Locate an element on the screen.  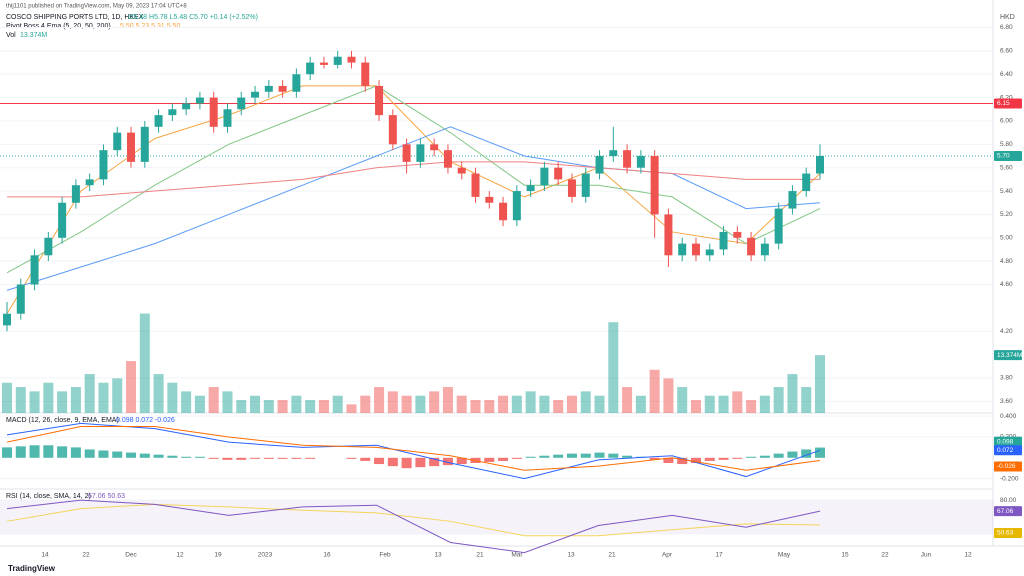
y-tick-label: 3.80 is located at coordinates (1006, 378).